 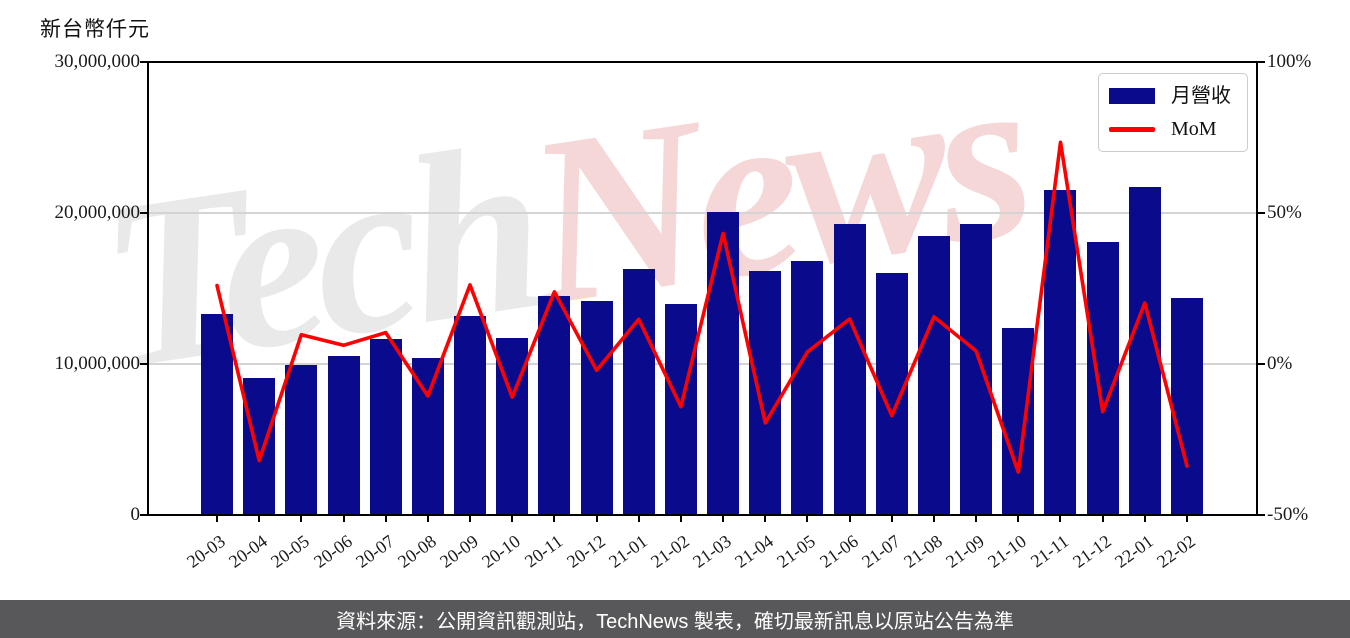 What do you see at coordinates (1280, 363) in the screenshot?
I see `right-axis-tick-label: 0%` at bounding box center [1280, 363].